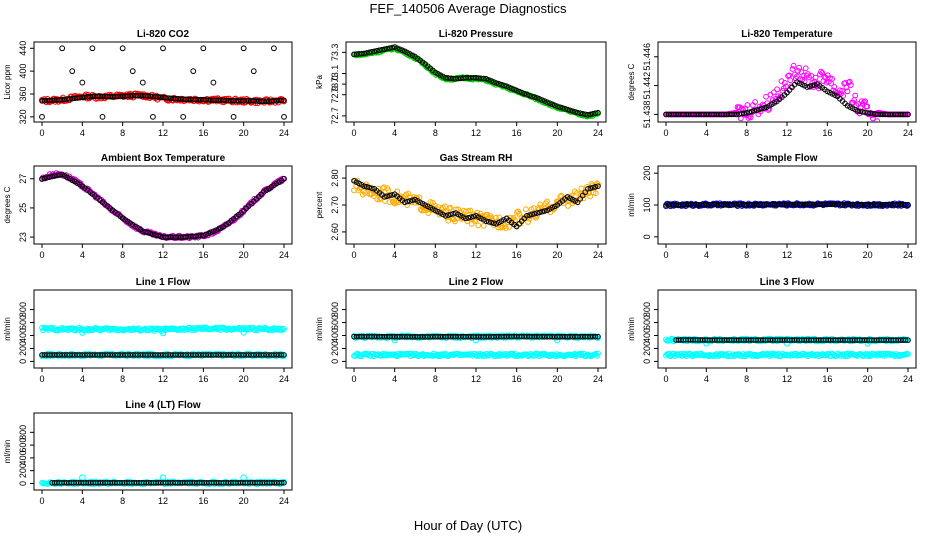 The height and width of the screenshot is (540, 936). Describe the element at coordinates (122, 501) in the screenshot. I see `x-tick-label: 8` at that location.